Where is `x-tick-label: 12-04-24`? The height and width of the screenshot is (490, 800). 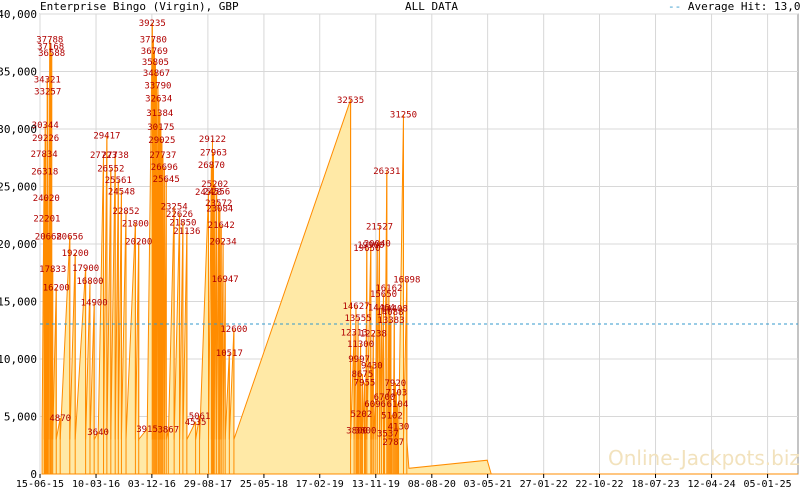
x-tick-label: 12-04-24 is located at coordinates (711, 484).